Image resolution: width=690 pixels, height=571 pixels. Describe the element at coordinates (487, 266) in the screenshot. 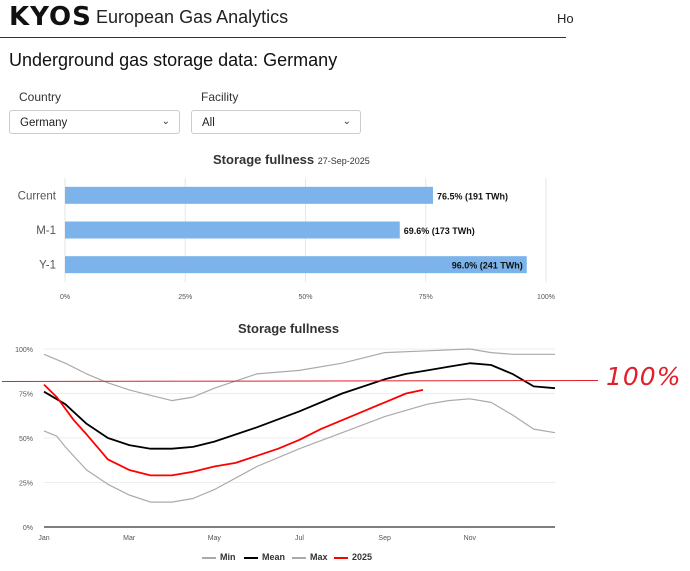

I see `bar-data-label: 96.0% (241 TWh)` at that location.